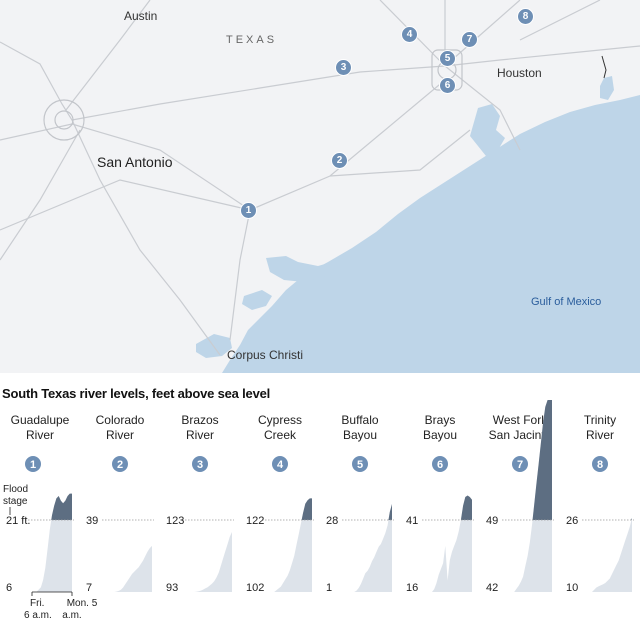 The width and height of the screenshot is (640, 634). I want to click on flood-stage-label: 41, so click(412, 521).